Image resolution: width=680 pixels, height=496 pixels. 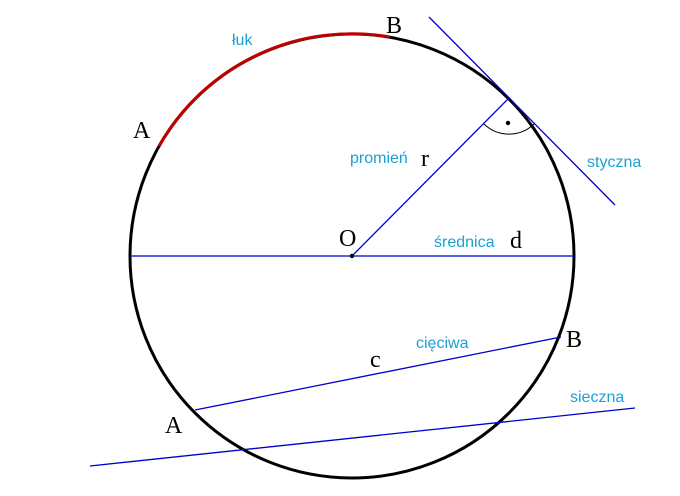 I want to click on secant-line, so click(x=362, y=437).